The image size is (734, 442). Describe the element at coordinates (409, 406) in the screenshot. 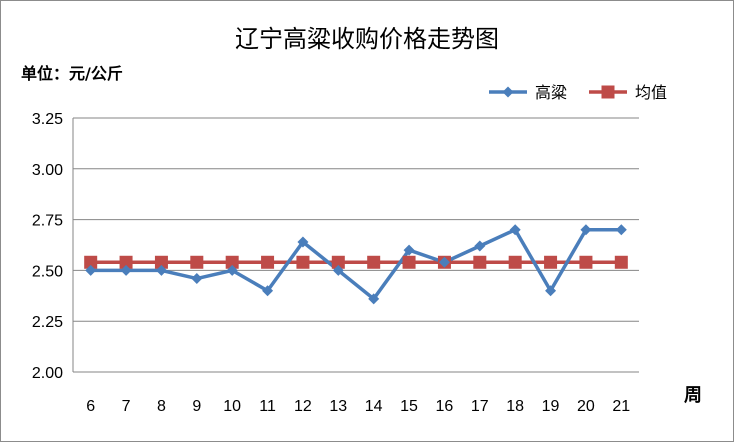

I see `x-tick-label: 15` at that location.